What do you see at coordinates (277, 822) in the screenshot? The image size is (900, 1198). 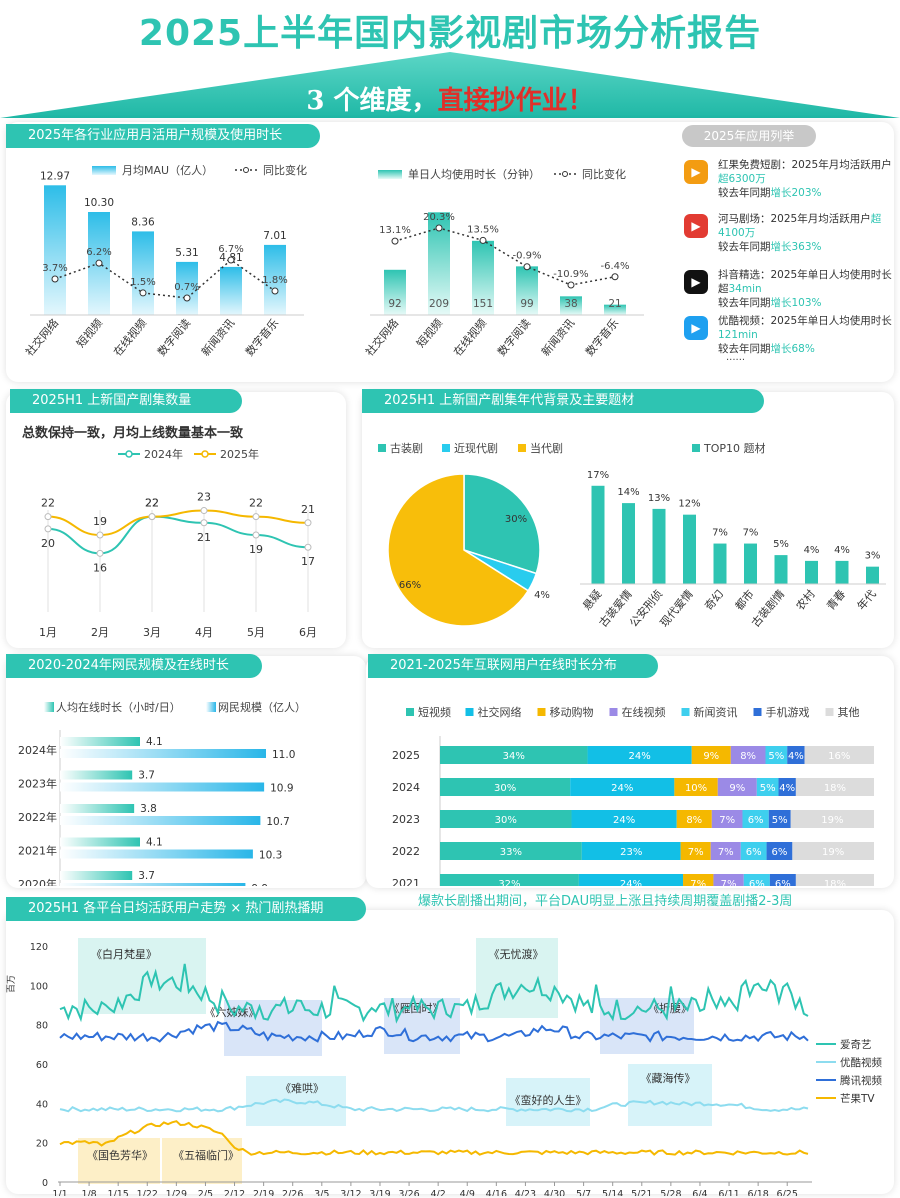 I see `bar-value-label: 10.7` at bounding box center [277, 822].